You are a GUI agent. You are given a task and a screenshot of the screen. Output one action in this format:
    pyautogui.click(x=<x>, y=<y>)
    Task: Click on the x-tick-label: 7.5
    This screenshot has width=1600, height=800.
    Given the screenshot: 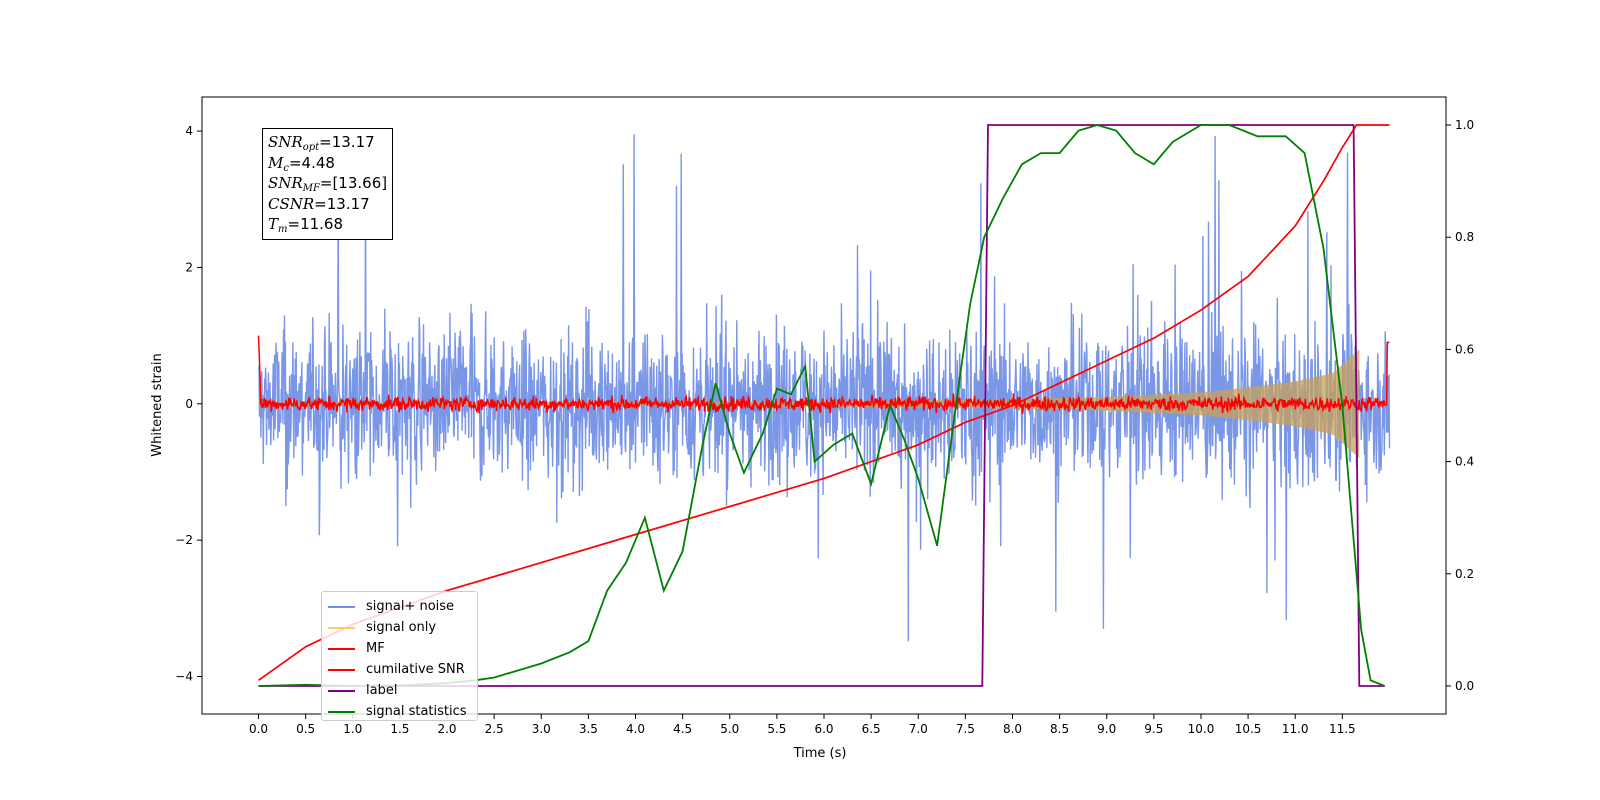 What is the action you would take?
    pyautogui.click(x=965, y=729)
    